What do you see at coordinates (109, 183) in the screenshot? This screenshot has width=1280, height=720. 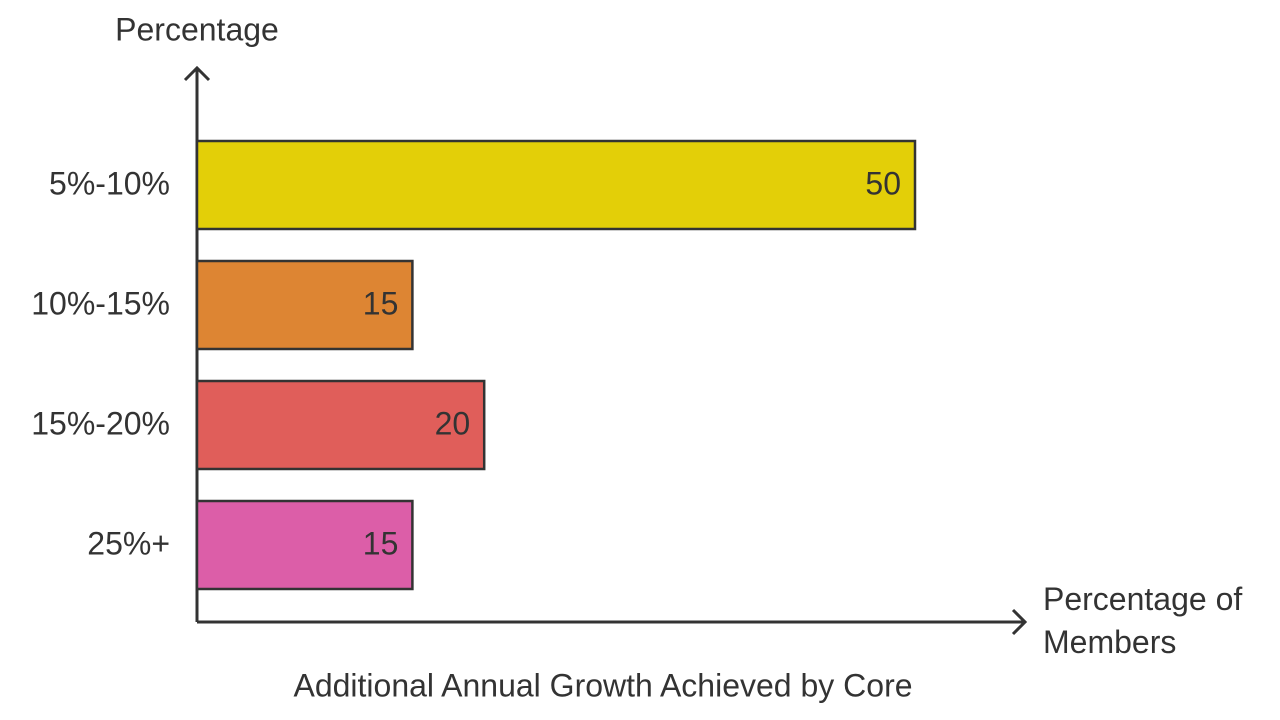 I see `y-tick-label: 5%-10%` at bounding box center [109, 183].